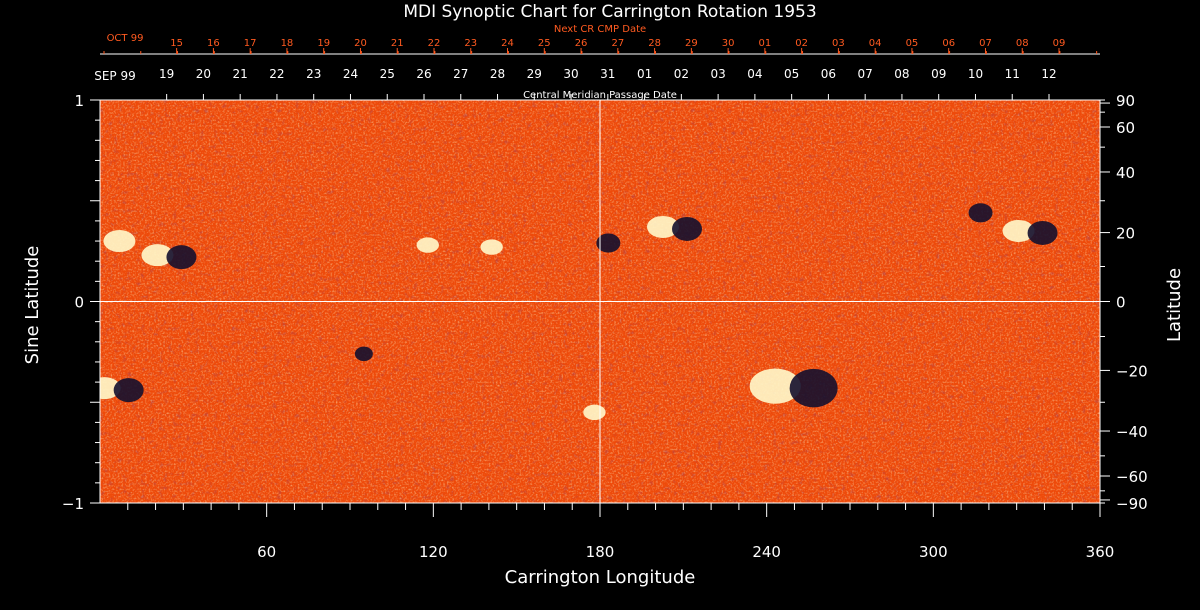 Image resolution: width=1200 pixels, height=610 pixels. Describe the element at coordinates (203, 74) in the screenshot. I see `cmp-date-label: 20` at that location.